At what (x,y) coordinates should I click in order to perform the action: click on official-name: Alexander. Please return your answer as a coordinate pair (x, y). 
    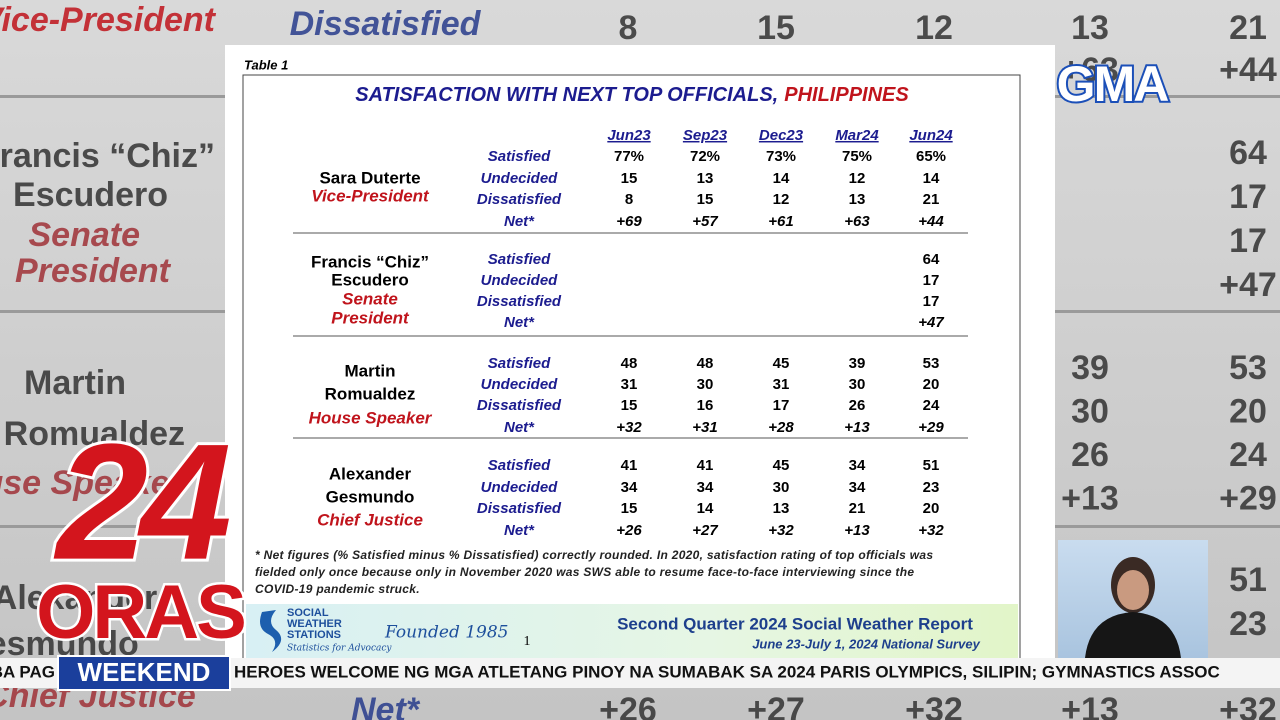
    Looking at the image, I should click on (370, 473).